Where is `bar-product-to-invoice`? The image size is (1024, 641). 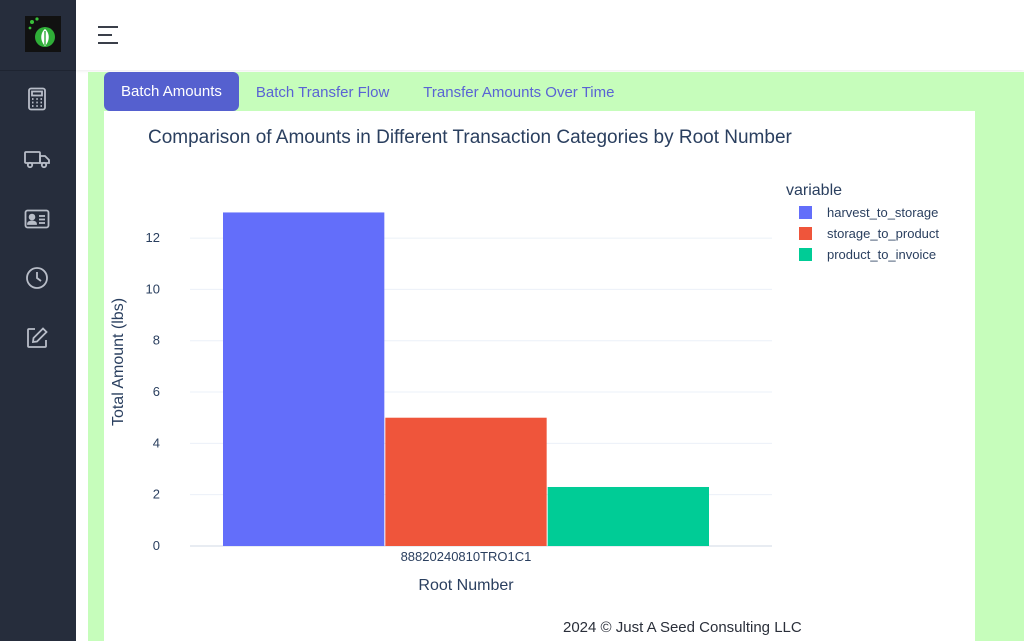 bar-product-to-invoice is located at coordinates (628, 516).